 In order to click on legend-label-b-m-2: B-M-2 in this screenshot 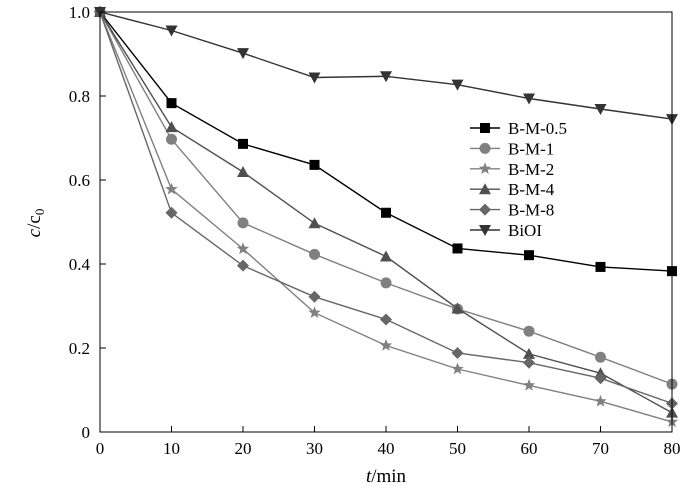, I will do `click(531, 169)`.